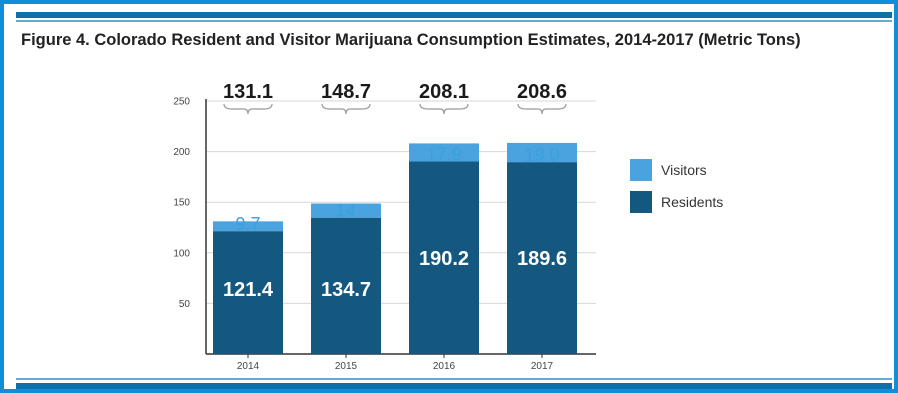 This screenshot has width=898, height=393. I want to click on legend-label-residents: Residents, so click(692, 202).